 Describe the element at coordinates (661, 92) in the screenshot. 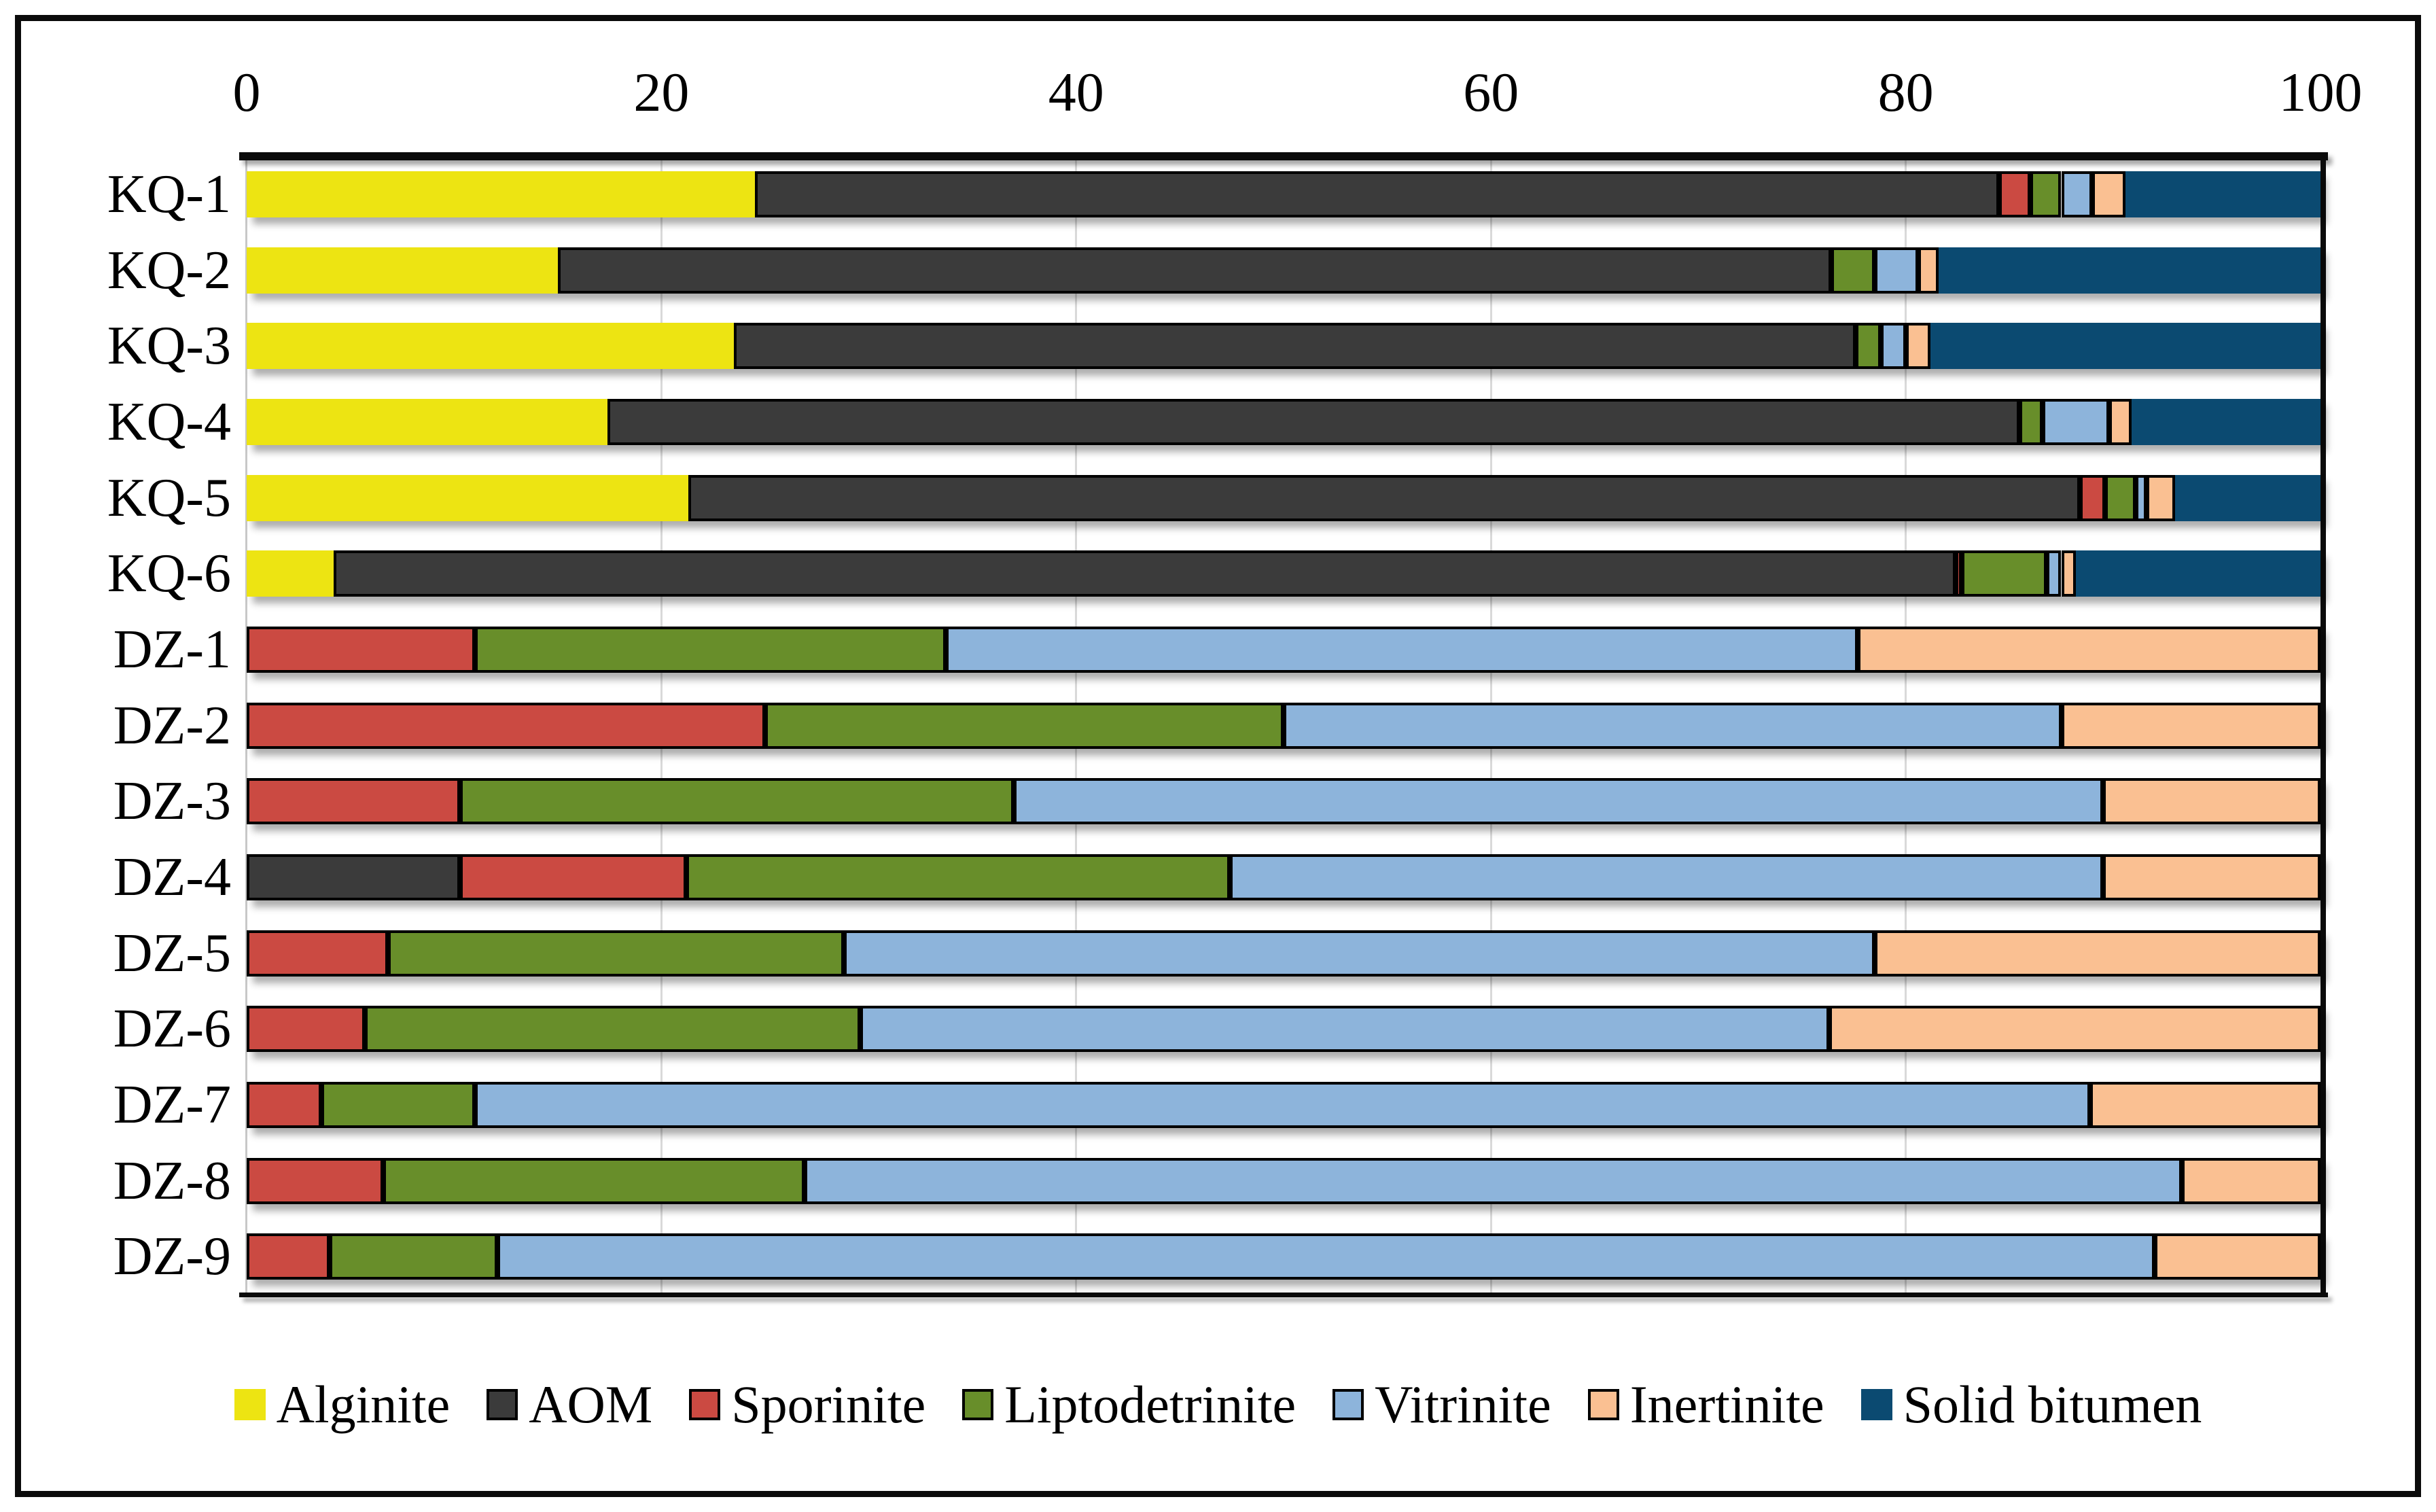

I see `x-tick-label: 20` at that location.